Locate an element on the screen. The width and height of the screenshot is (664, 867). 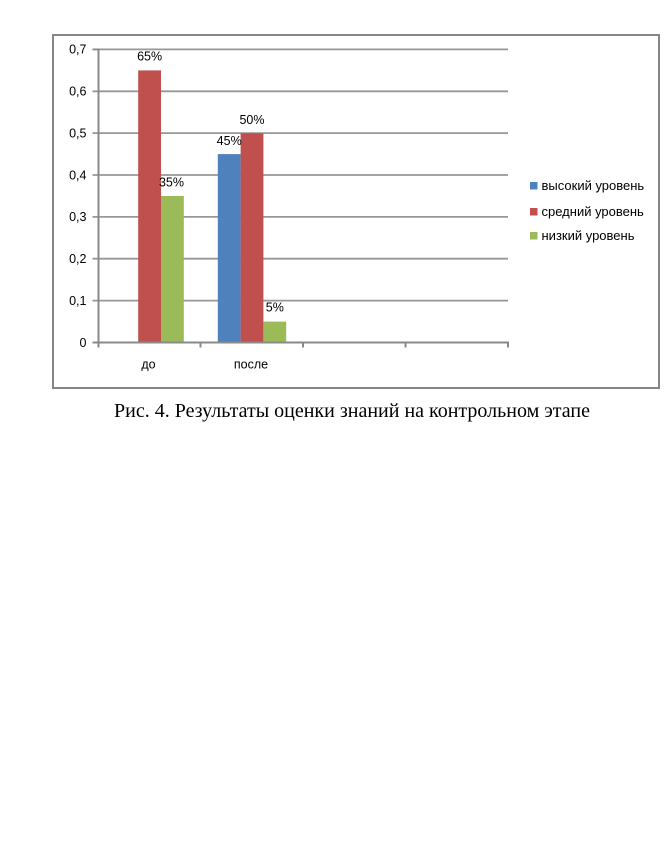
svg-text: 5% is located at coordinates (275, 308).